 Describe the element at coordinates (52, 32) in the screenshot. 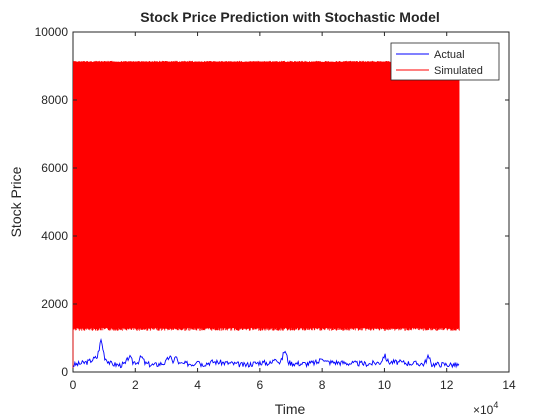

I see `y-tick-label: 10000` at that location.